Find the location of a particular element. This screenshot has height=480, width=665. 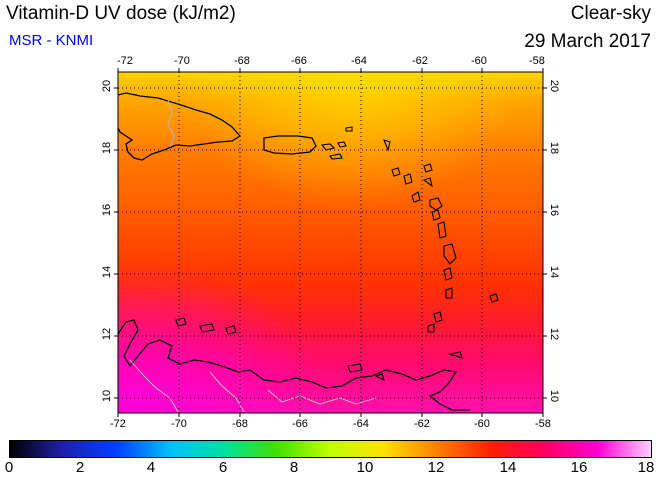

colorbar-tick: 10 is located at coordinates (365, 467).